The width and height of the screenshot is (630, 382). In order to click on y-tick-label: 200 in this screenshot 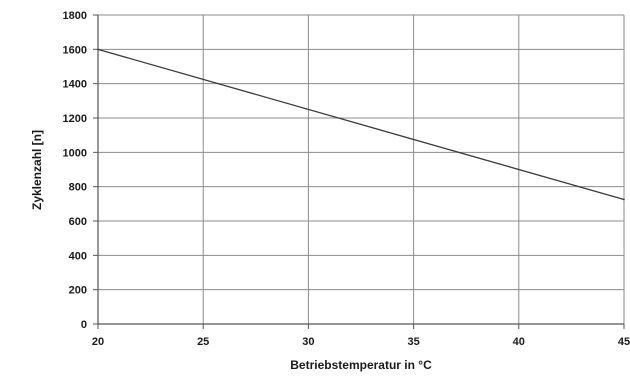, I will do `click(78, 291)`.